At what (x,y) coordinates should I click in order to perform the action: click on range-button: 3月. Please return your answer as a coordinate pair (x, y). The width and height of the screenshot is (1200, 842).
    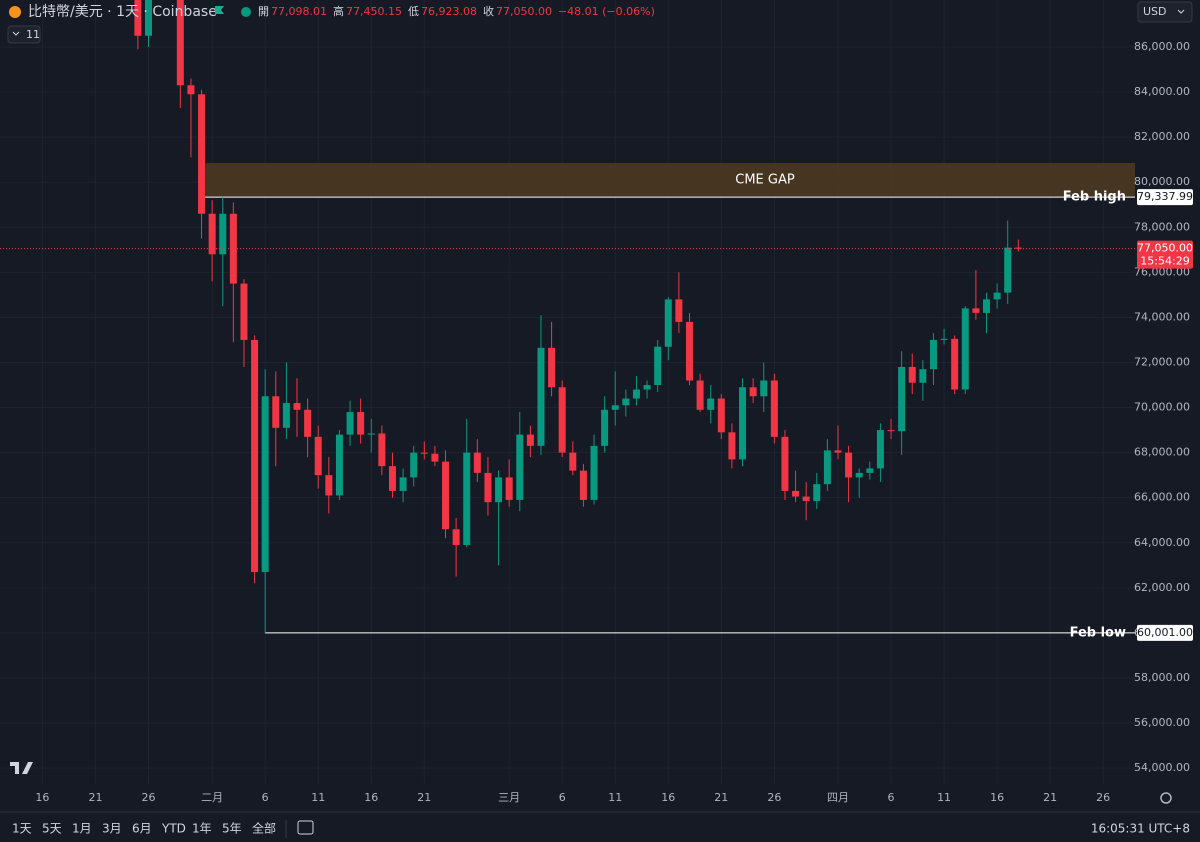
    Looking at the image, I should click on (112, 829).